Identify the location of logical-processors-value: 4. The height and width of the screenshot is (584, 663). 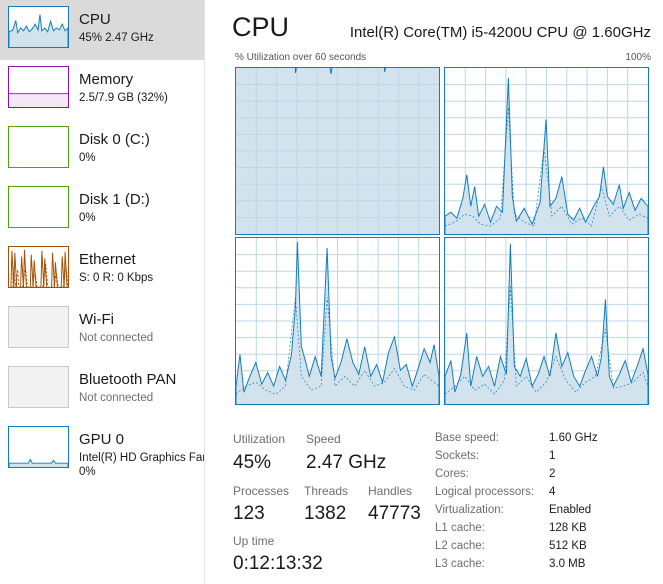
(552, 492).